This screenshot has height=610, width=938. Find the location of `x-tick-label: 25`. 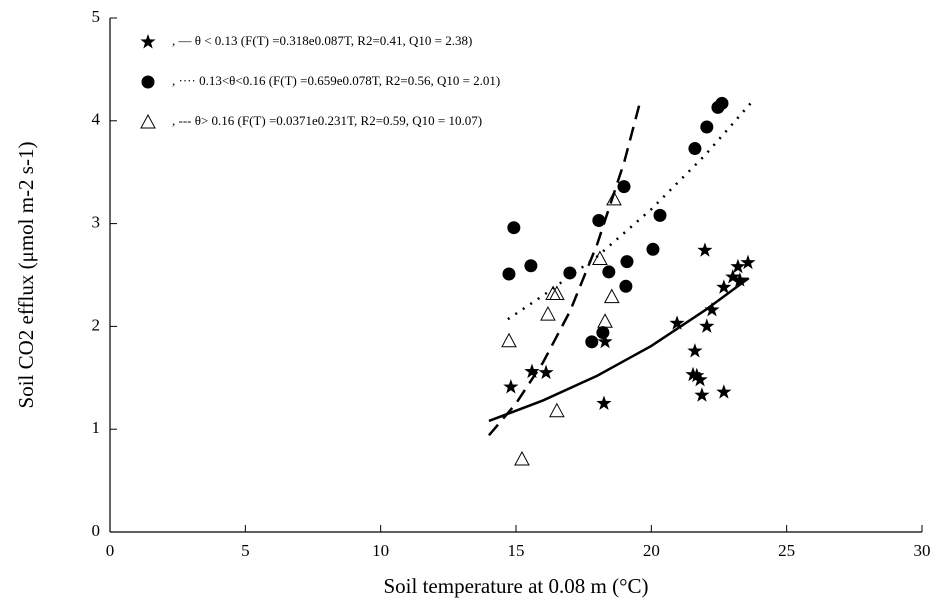

x-tick-label: 25 is located at coordinates (786, 550).